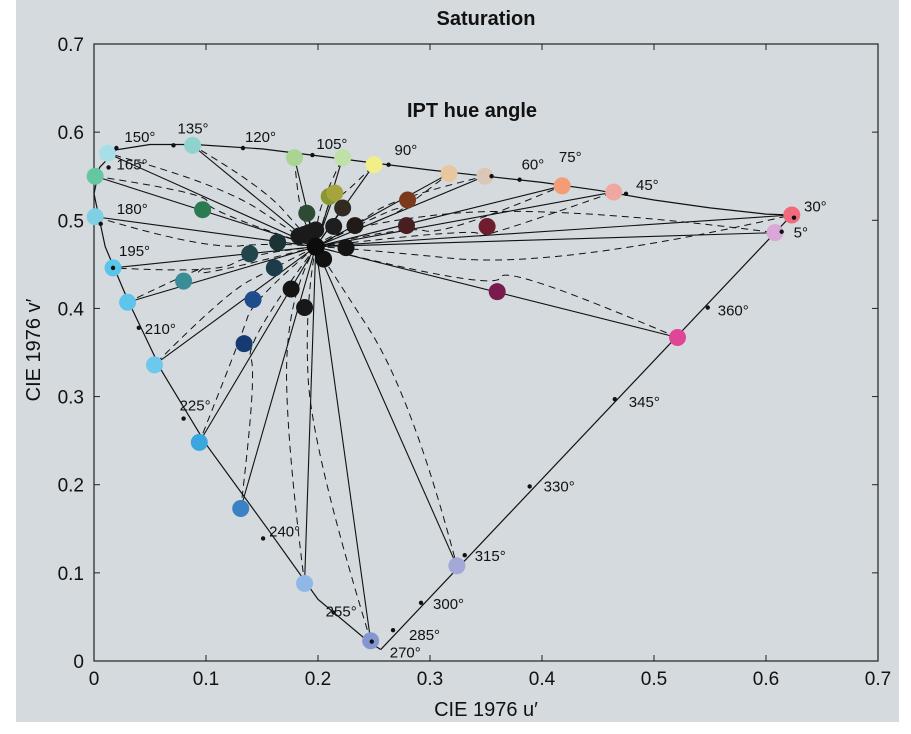 The image size is (911, 734). Describe the element at coordinates (134, 251) in the screenshot. I see `hue-angle-label: 195°` at that location.